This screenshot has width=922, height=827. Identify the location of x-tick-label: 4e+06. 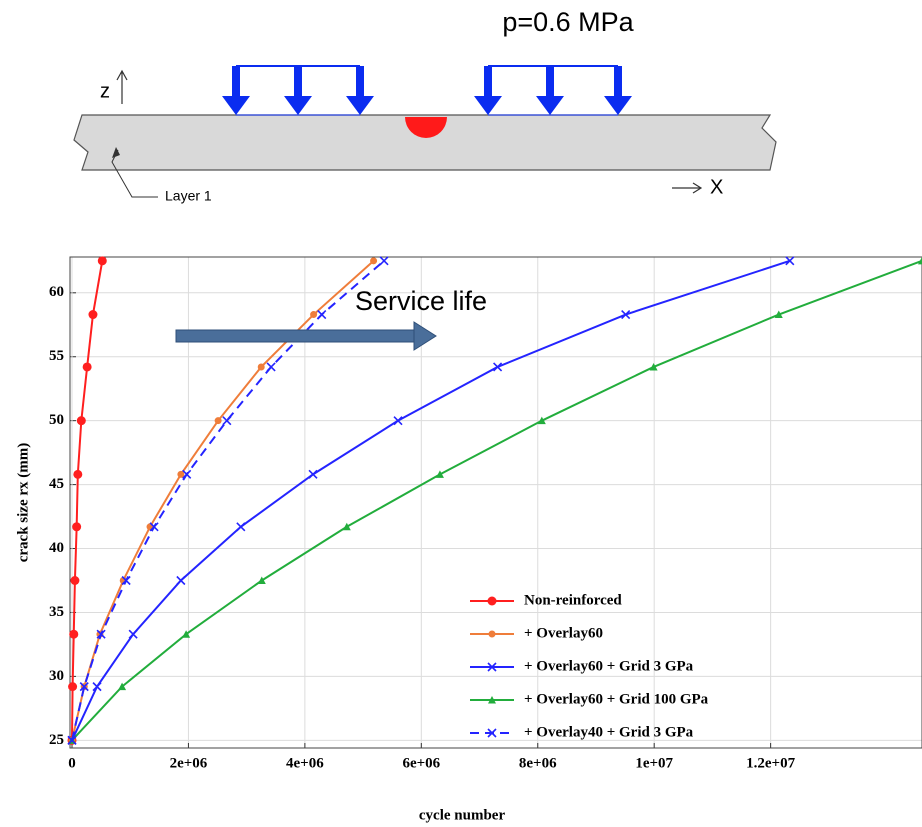
(305, 763).